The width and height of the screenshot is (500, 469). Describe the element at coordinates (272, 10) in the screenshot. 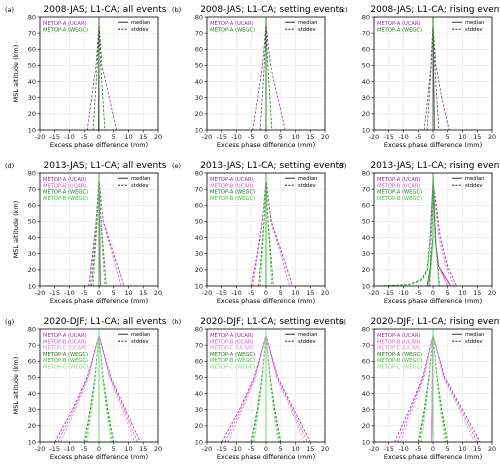

I see `subplot-title: 2008-JAS; L1-CA; setting events` at that location.